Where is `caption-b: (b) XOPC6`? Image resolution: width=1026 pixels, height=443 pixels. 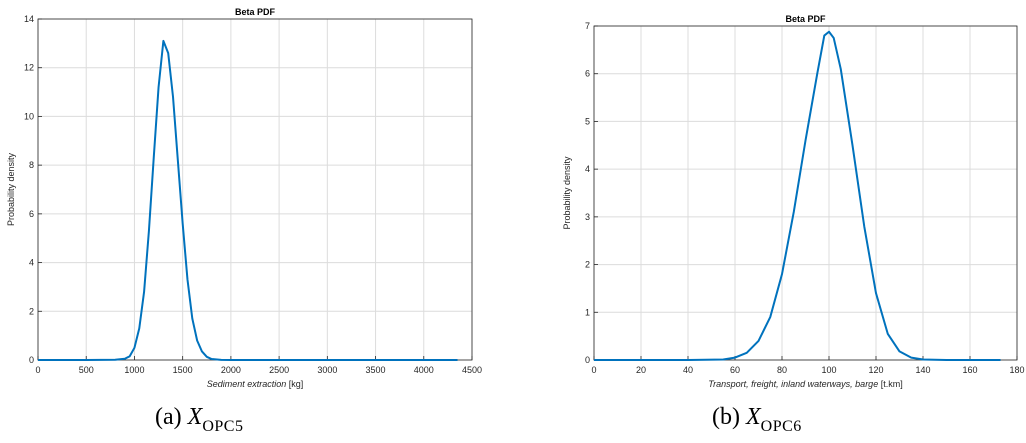
caption-b: (b) XOPC6 is located at coordinates (757, 419).